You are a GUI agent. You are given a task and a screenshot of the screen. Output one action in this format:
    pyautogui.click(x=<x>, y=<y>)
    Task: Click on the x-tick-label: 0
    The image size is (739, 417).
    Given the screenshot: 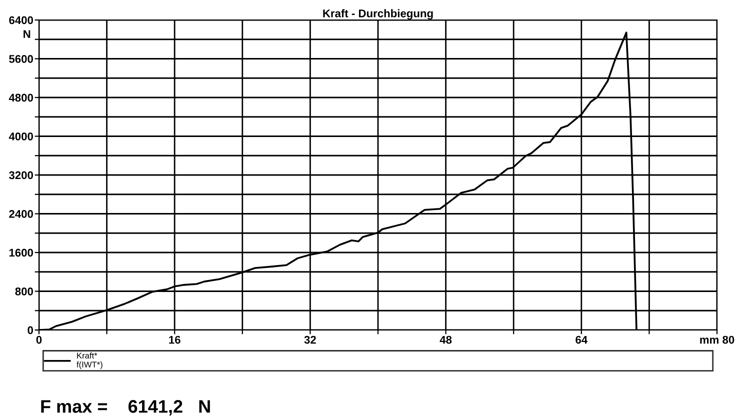 What is the action you would take?
    pyautogui.click(x=39, y=340)
    